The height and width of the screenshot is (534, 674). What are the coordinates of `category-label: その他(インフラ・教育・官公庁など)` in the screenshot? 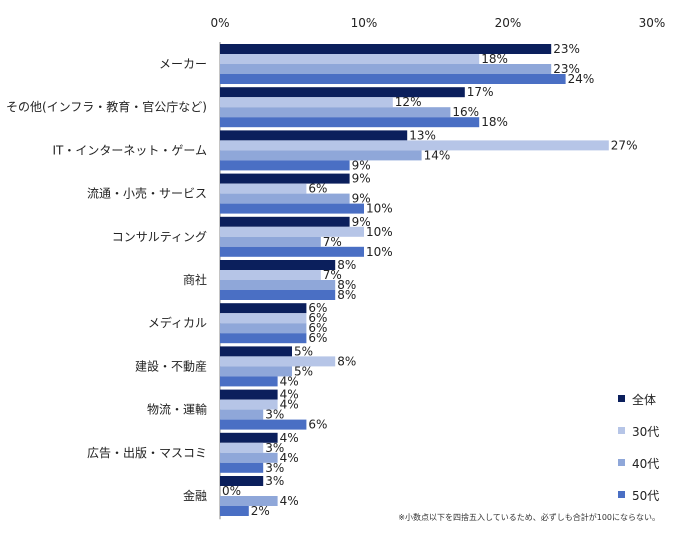 It's located at (106, 106).